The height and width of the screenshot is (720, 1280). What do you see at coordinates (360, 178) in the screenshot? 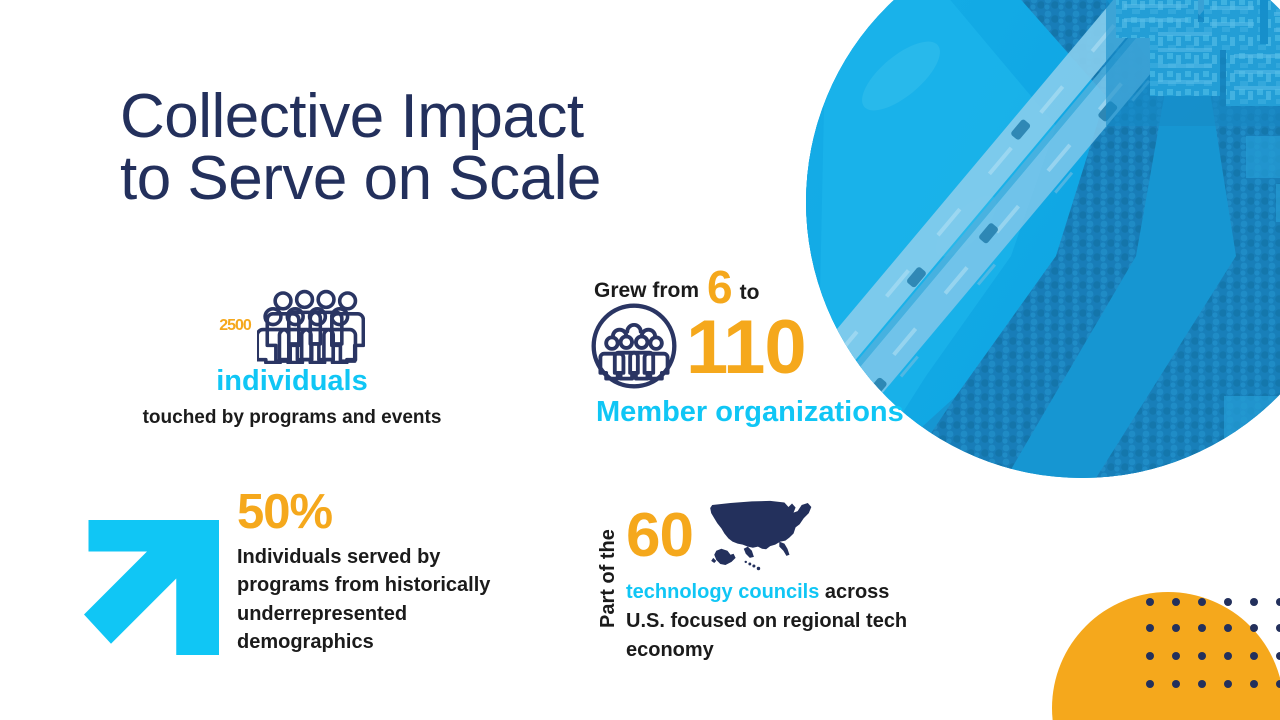
I see `page-title-line-2: to Serve on Scale` at bounding box center [360, 178].